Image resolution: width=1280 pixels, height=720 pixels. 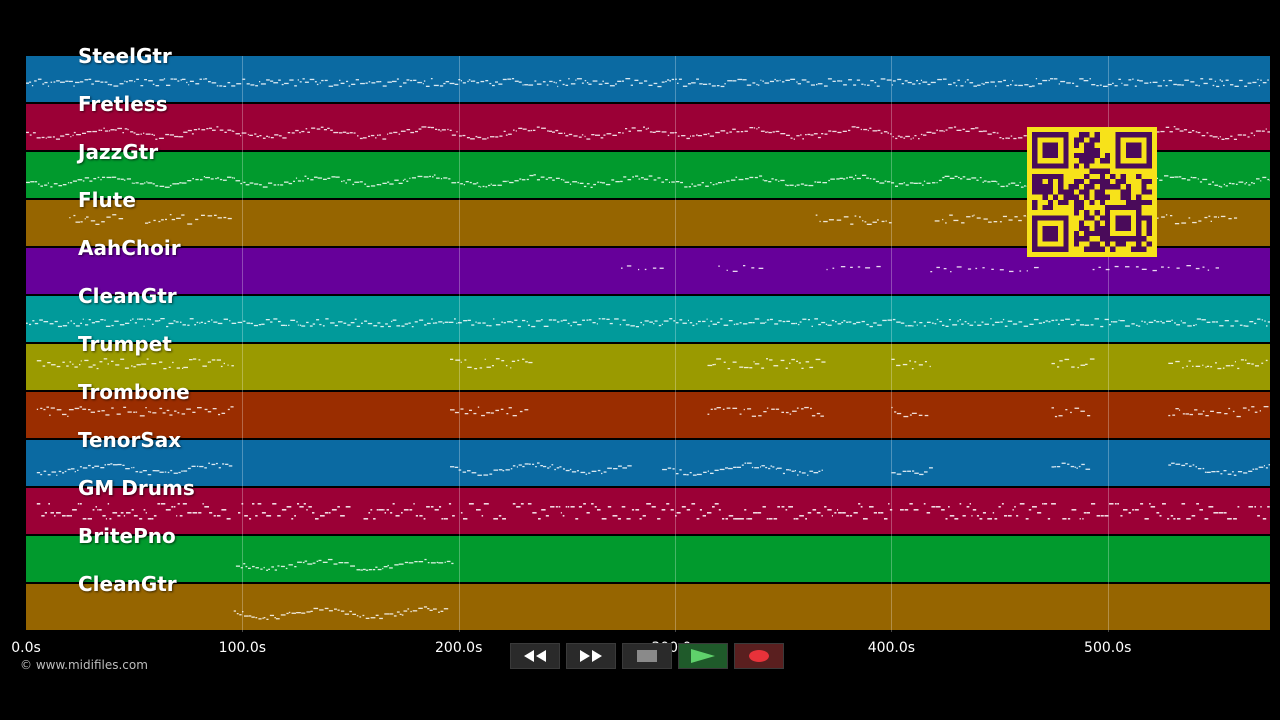 What do you see at coordinates (1108, 648) in the screenshot?
I see `time-tick-label: 500.0s` at bounding box center [1108, 648].